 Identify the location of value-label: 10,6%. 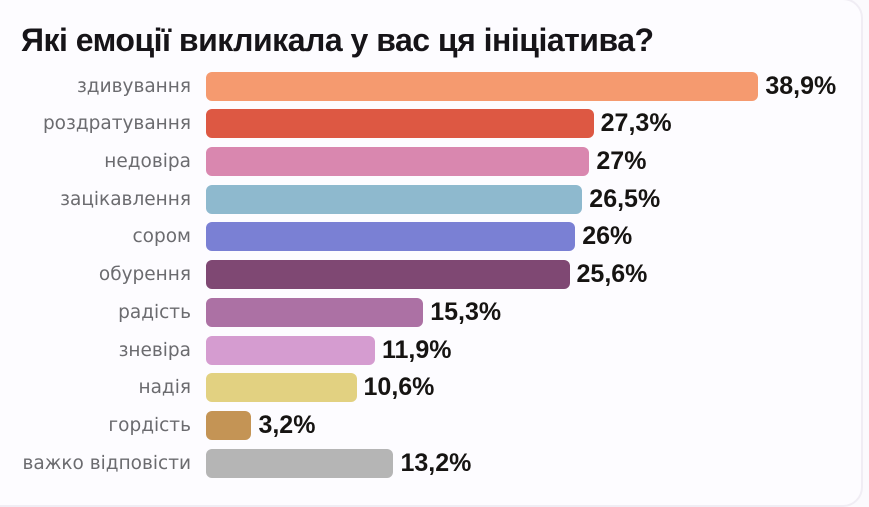
(399, 387).